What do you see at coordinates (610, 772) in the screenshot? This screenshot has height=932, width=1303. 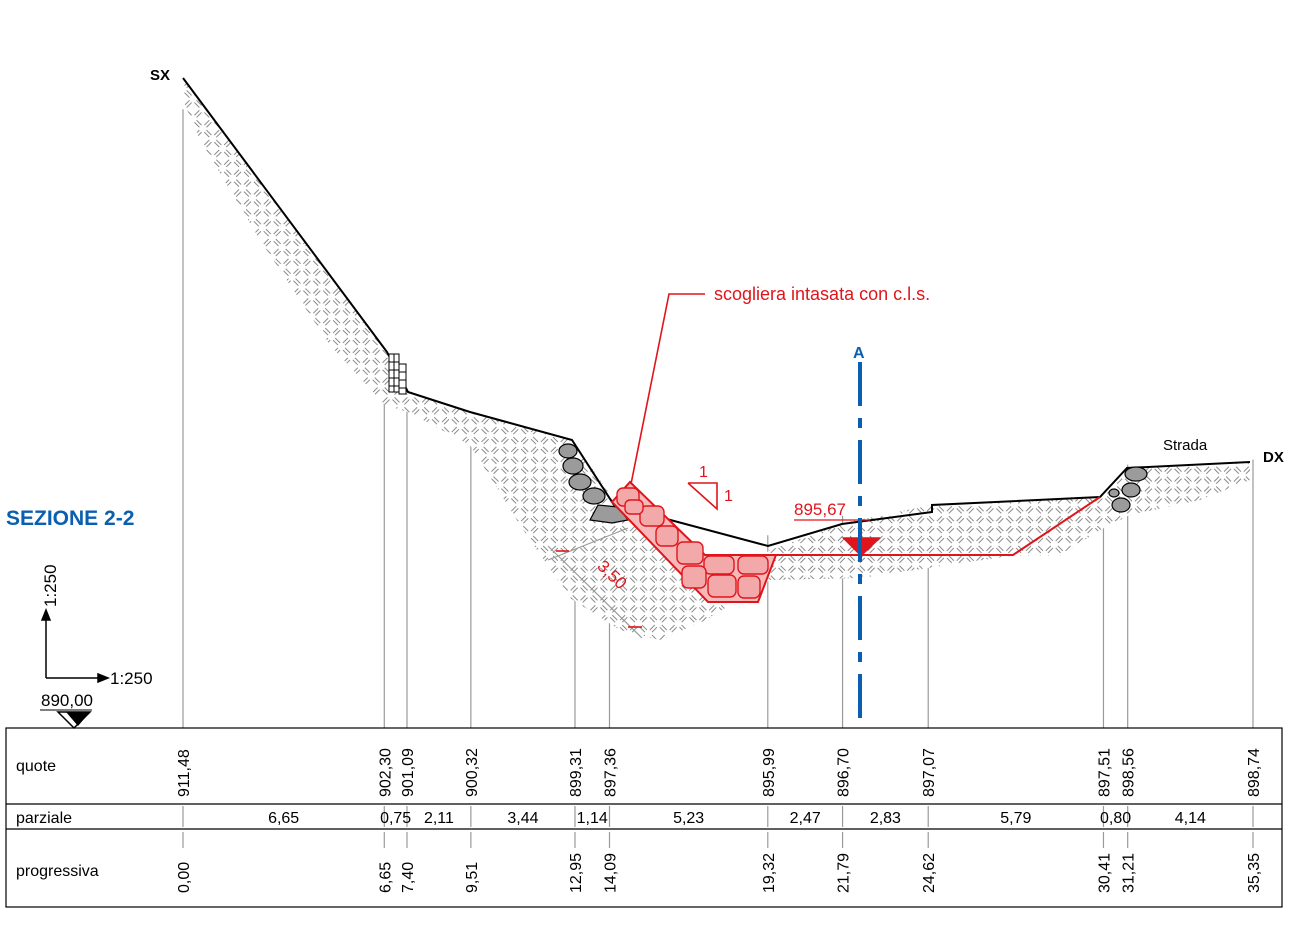 I see `quote-value: 897,36` at bounding box center [610, 772].